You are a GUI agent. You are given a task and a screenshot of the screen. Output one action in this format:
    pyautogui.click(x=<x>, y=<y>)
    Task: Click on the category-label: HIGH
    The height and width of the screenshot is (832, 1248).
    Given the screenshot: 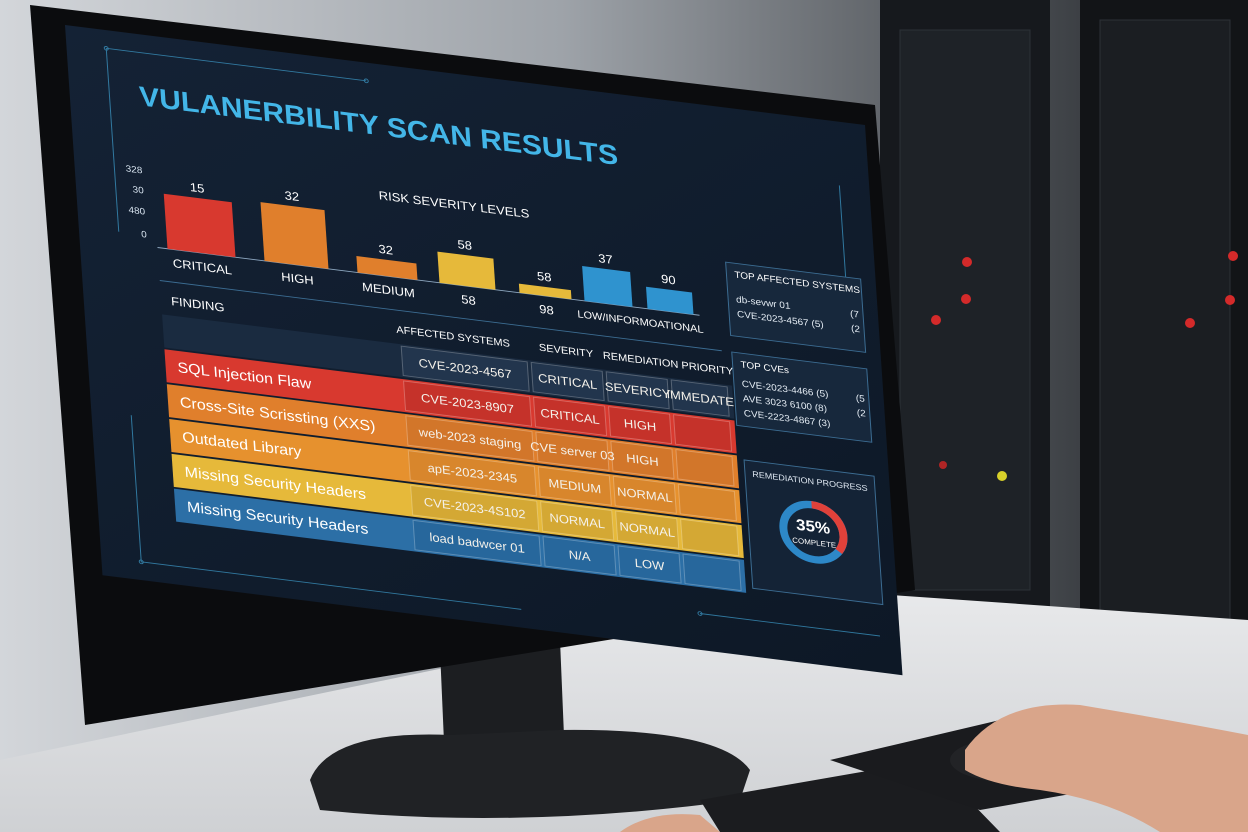 What is the action you would take?
    pyautogui.click(x=297, y=278)
    